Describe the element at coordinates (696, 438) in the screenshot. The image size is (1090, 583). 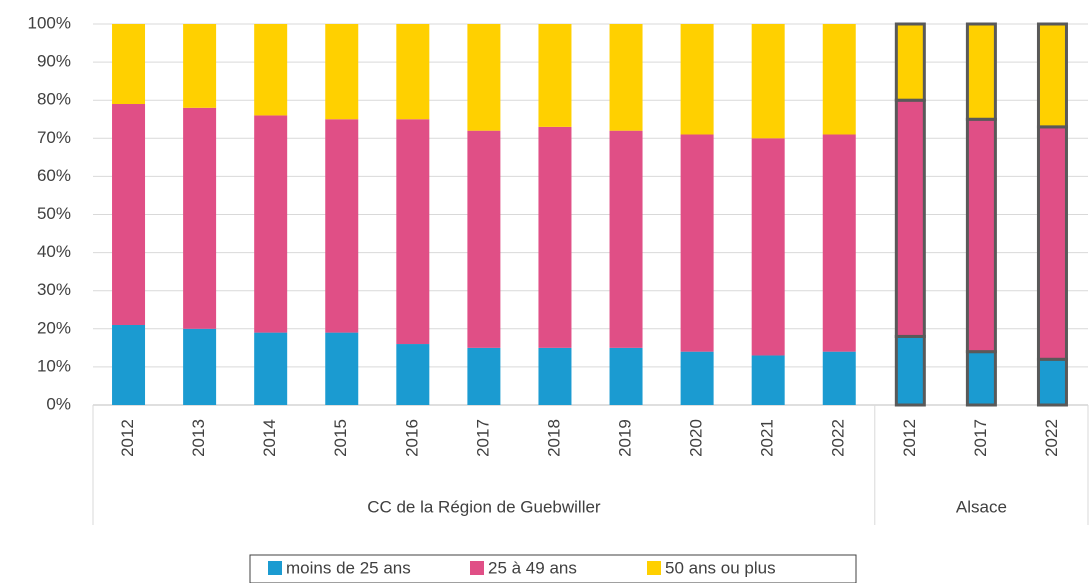
I see `x-tick-label: 2020` at that location.